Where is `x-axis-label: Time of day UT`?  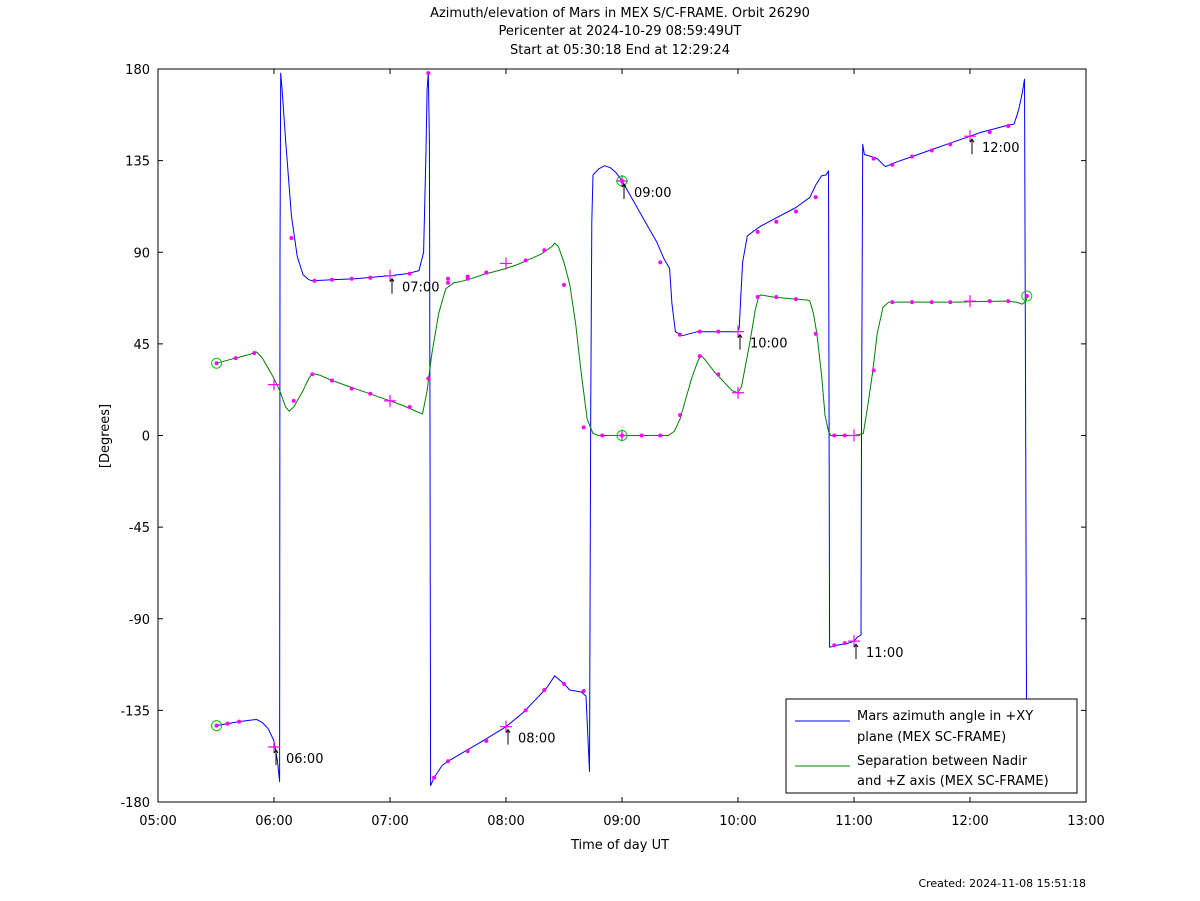 x-axis-label: Time of day UT is located at coordinates (619, 845).